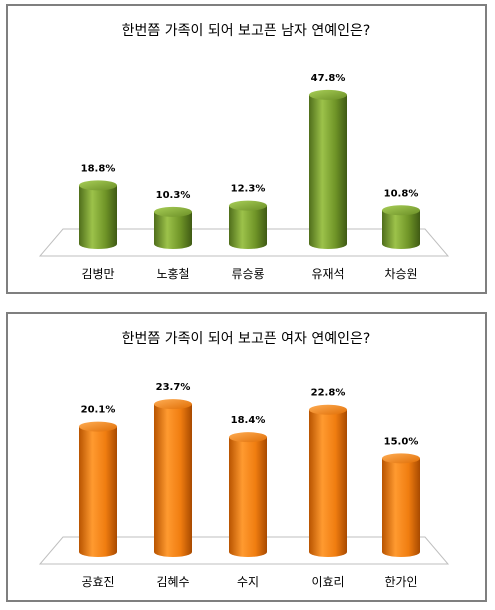 This screenshot has height=610, width=495. I want to click on data-label: 10.3%, so click(173, 195).